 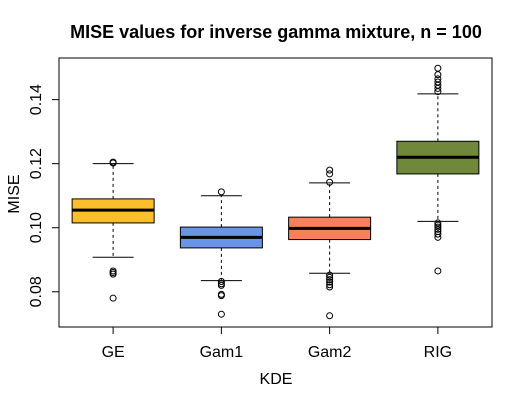 I want to click on y-axis-label: MISE, so click(x=14, y=193).